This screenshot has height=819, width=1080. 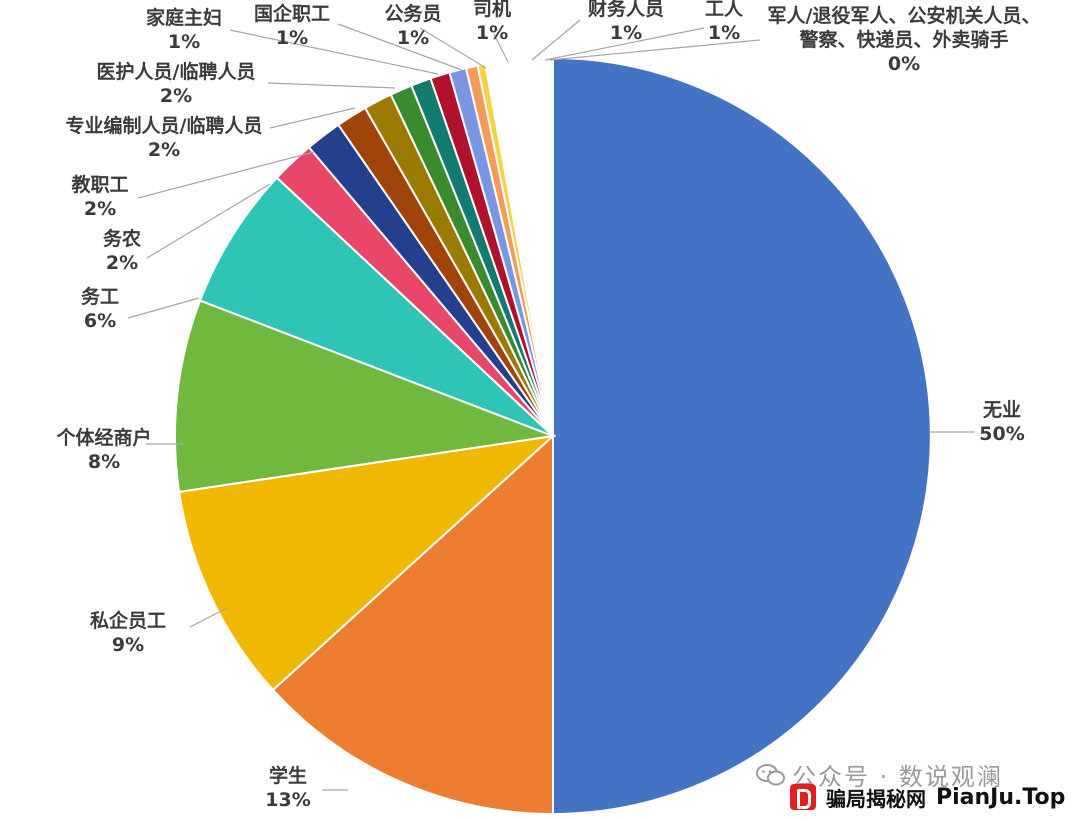 I want to click on slice-label-6: 教职工 2%, so click(x=99, y=196).